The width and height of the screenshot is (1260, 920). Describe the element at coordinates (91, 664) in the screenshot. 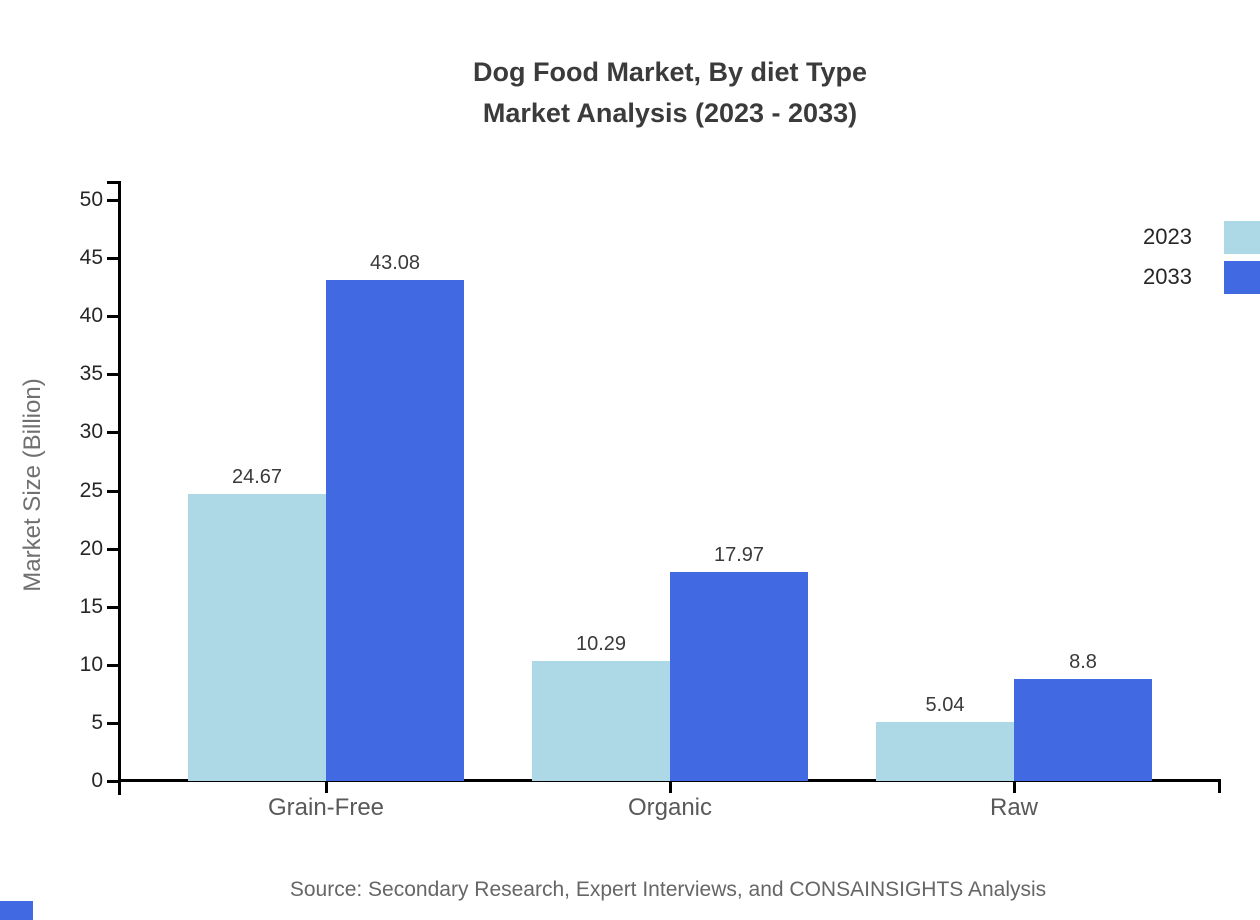

I see `y-tick-label: 10` at that location.